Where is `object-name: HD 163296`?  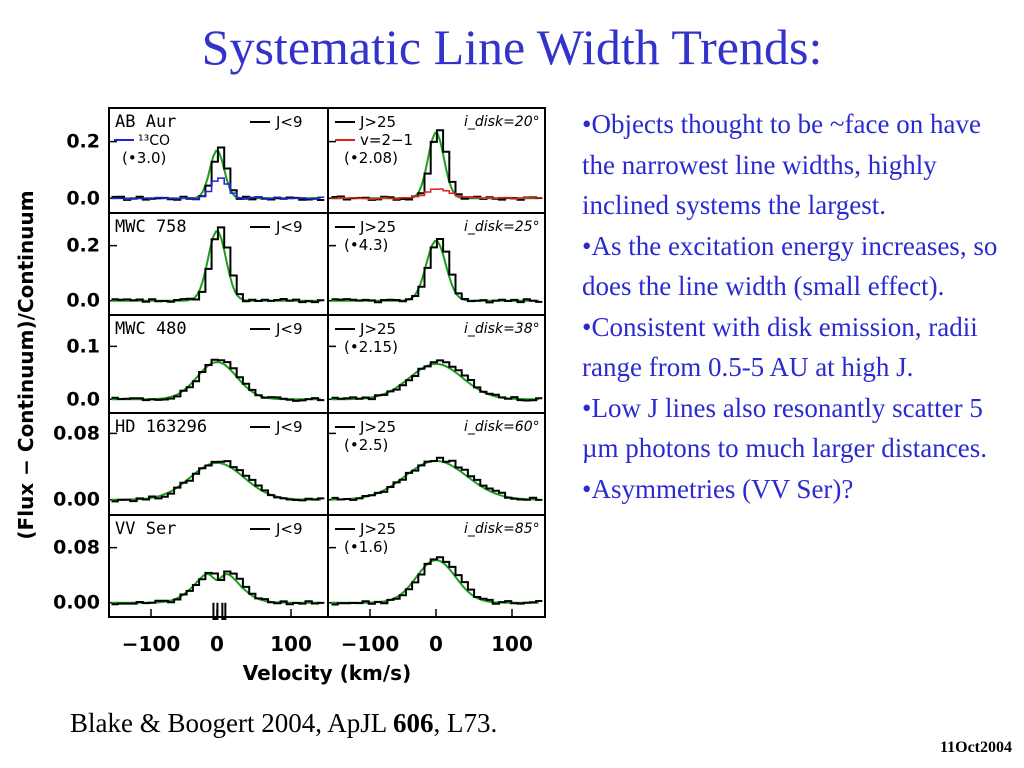
object-name: HD 163296 is located at coordinates (161, 427).